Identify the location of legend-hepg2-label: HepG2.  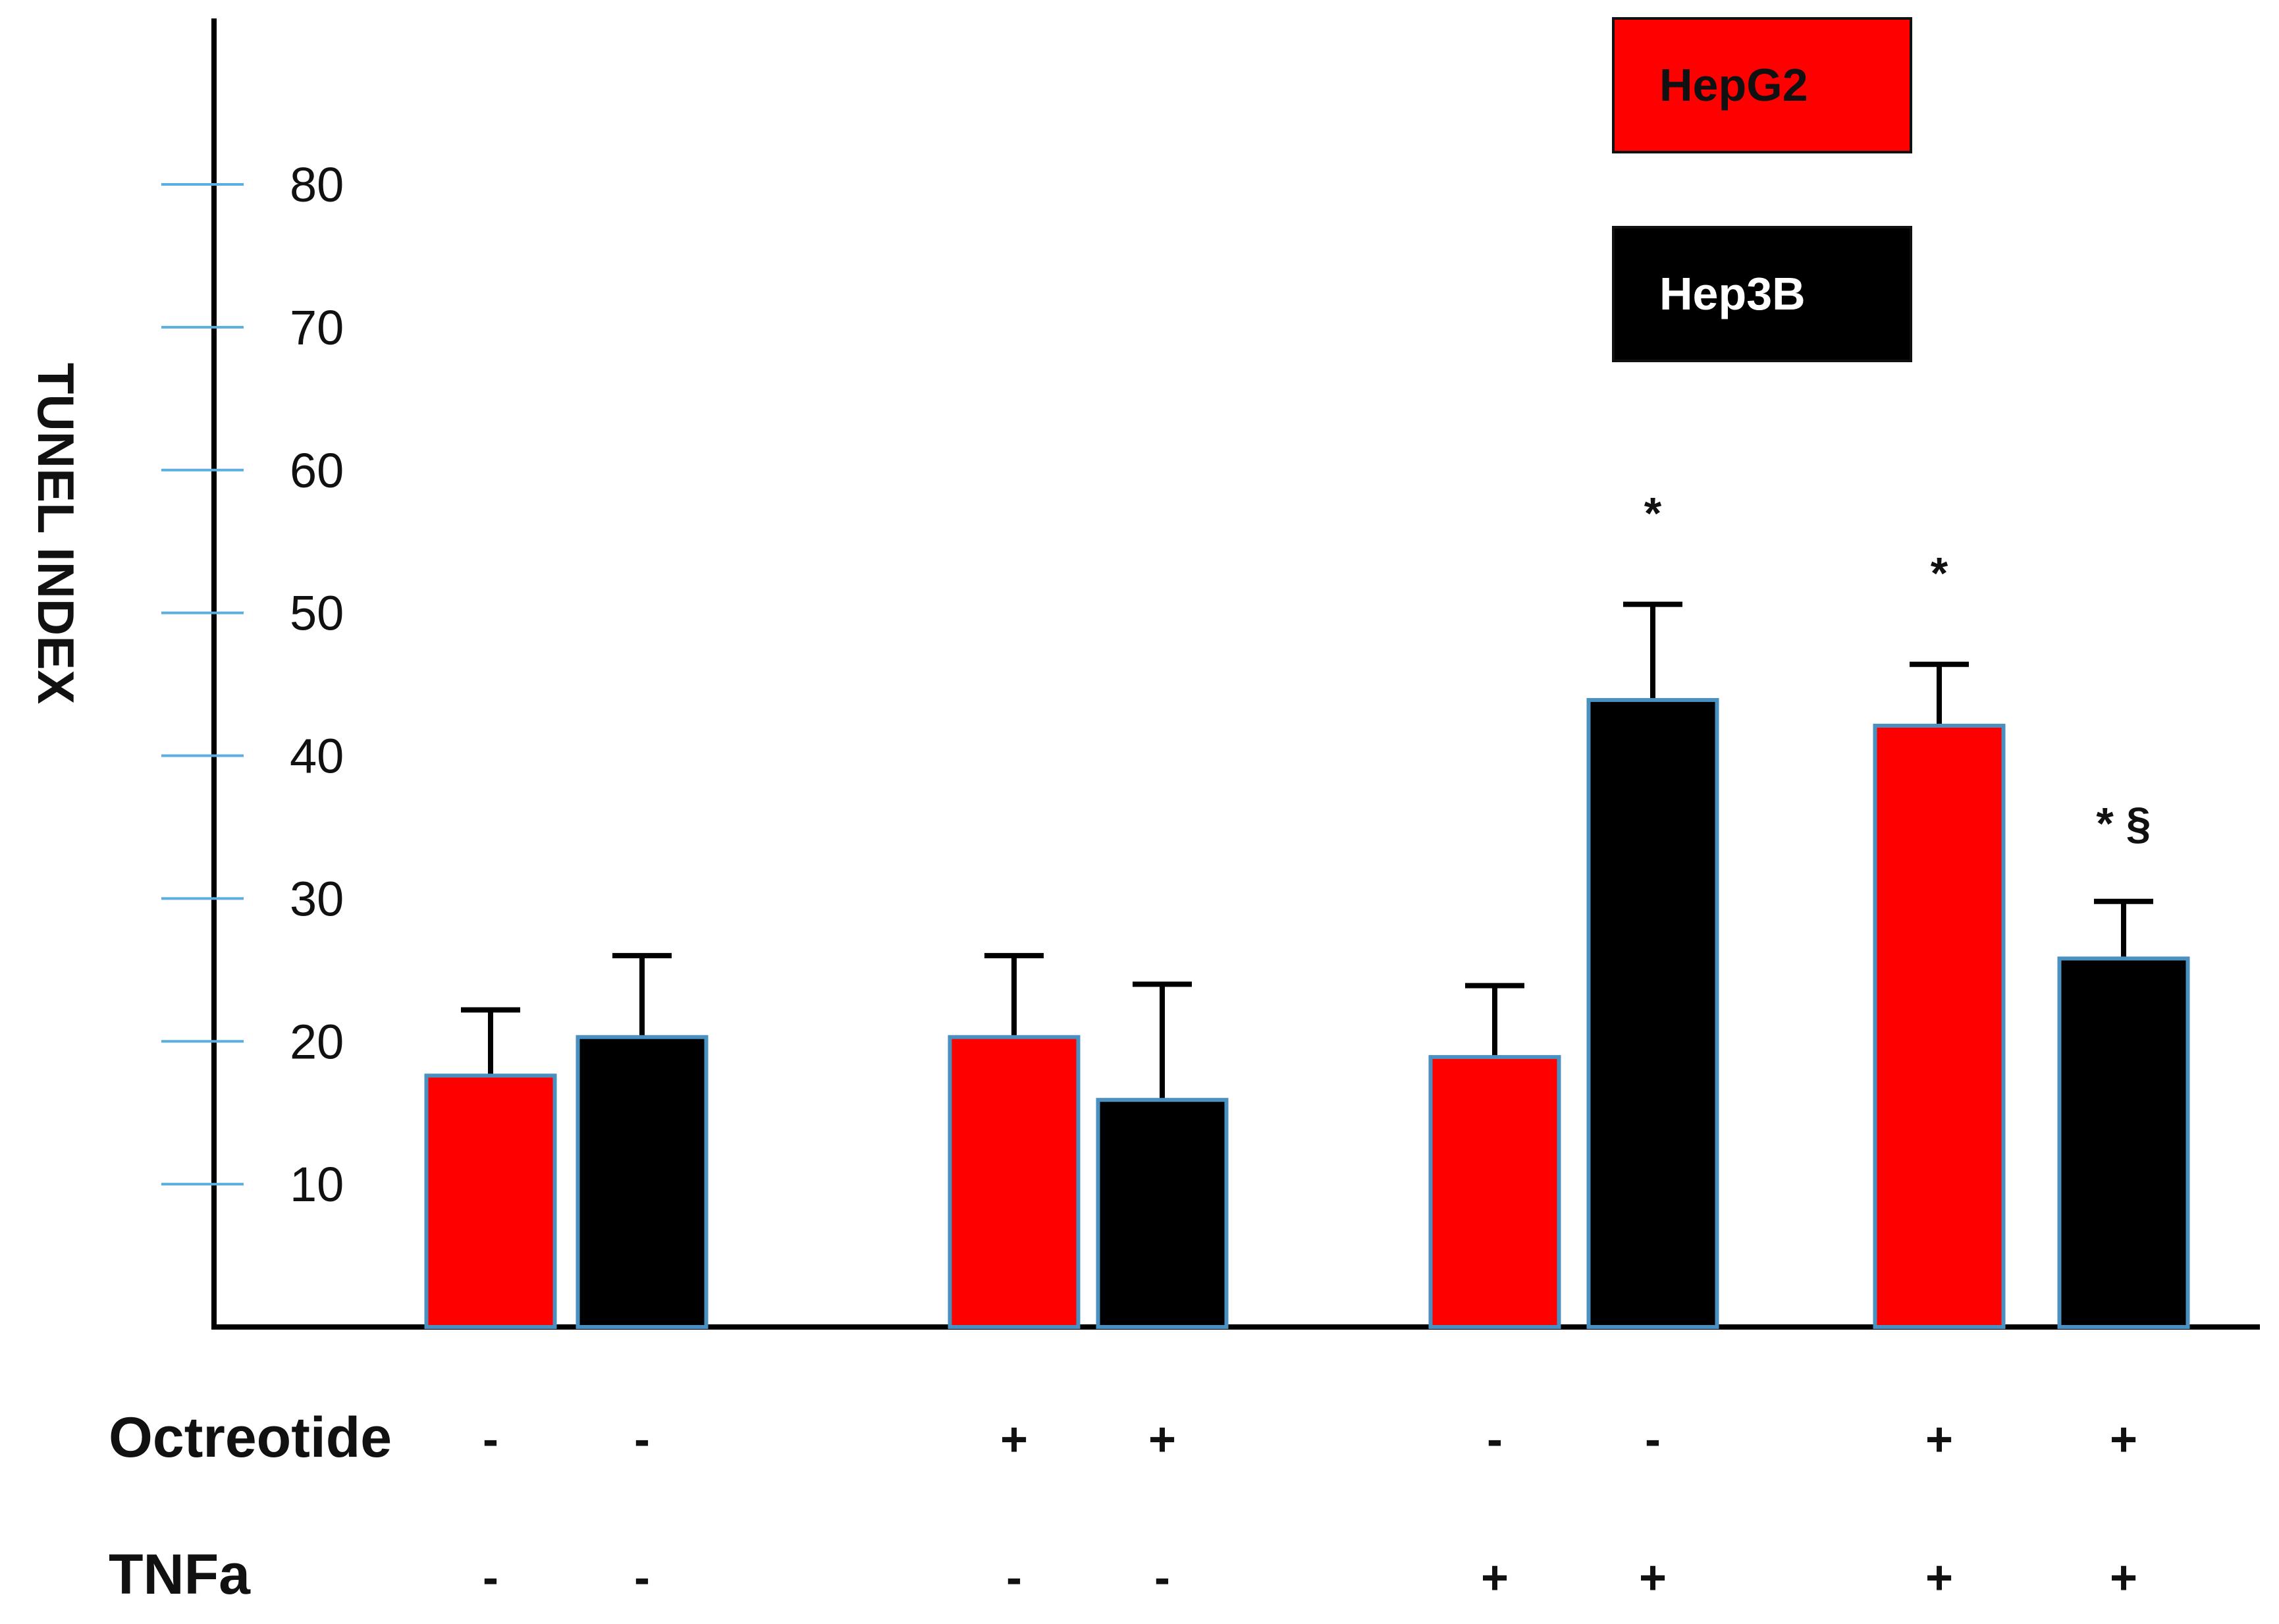
(1733, 85).